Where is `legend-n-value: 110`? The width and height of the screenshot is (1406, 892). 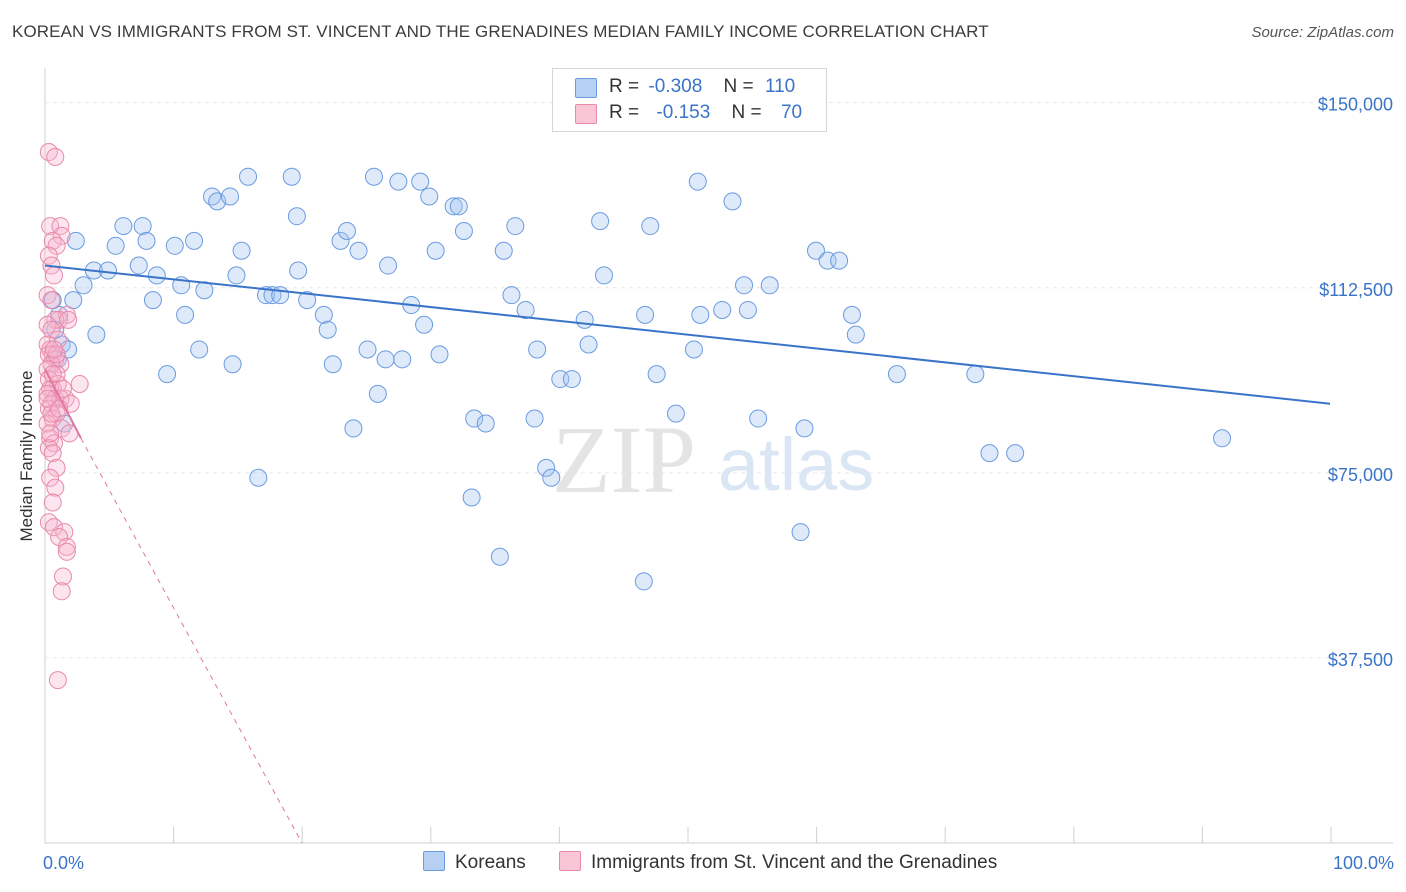 legend-n-value: 110 is located at coordinates (780, 86).